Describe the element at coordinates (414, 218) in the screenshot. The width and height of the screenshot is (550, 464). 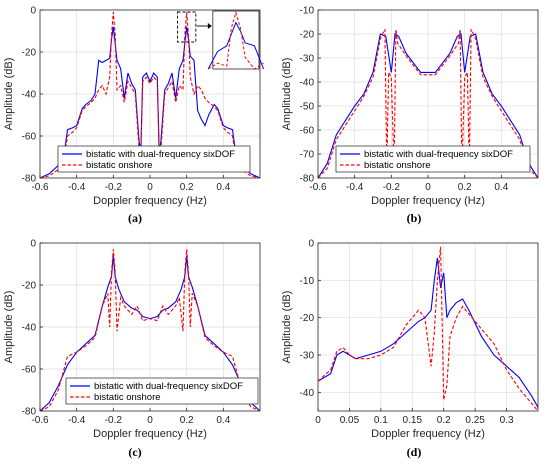
I see `panel-caption: (b)` at that location.